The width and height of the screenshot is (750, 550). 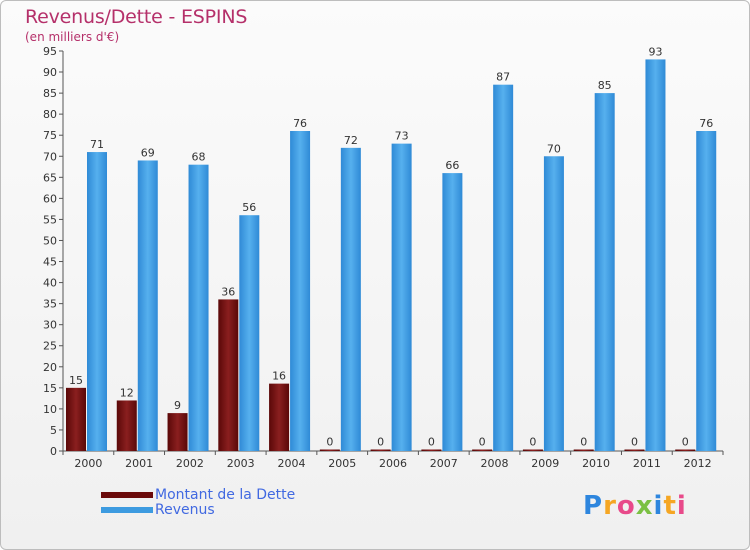 I want to click on chart-title: Revenus/Dette - ESPINS, so click(x=136, y=17).